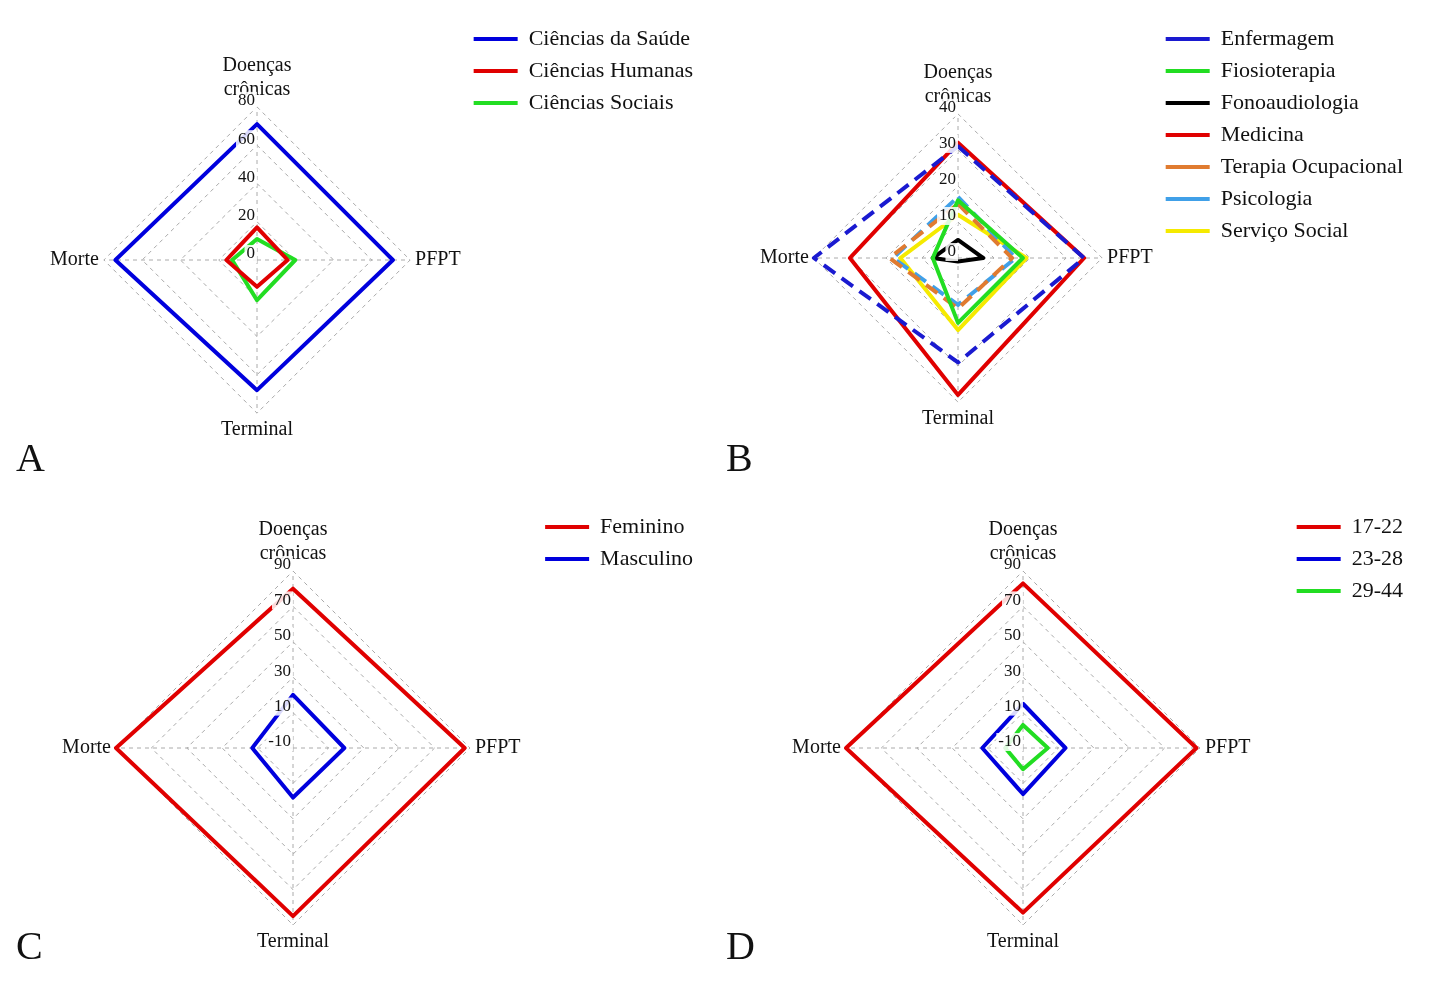 The width and height of the screenshot is (1431, 992). I want to click on legend-label: Medicina, so click(1262, 133).